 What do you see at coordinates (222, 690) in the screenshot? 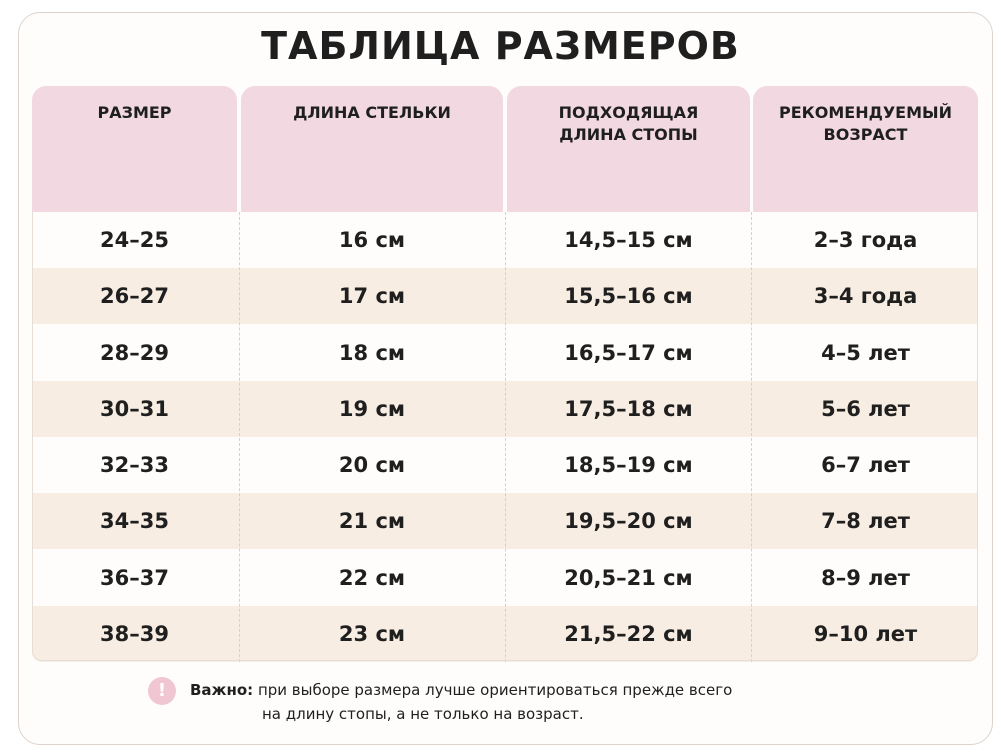
I see `note-label: Важно:` at bounding box center [222, 690].